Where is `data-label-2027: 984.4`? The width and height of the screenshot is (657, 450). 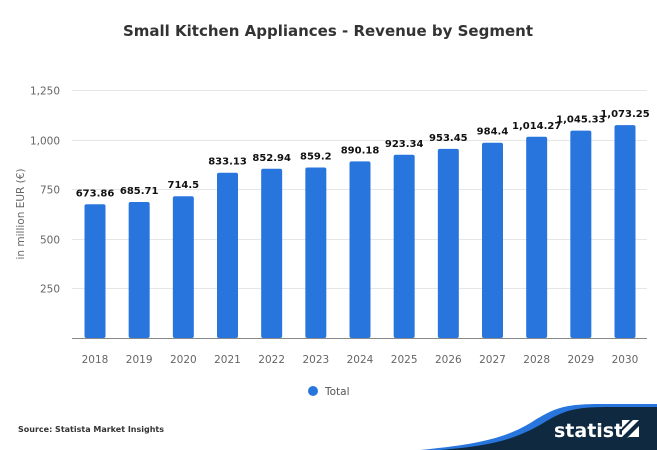
data-label-2027: 984.4 is located at coordinates (493, 132).